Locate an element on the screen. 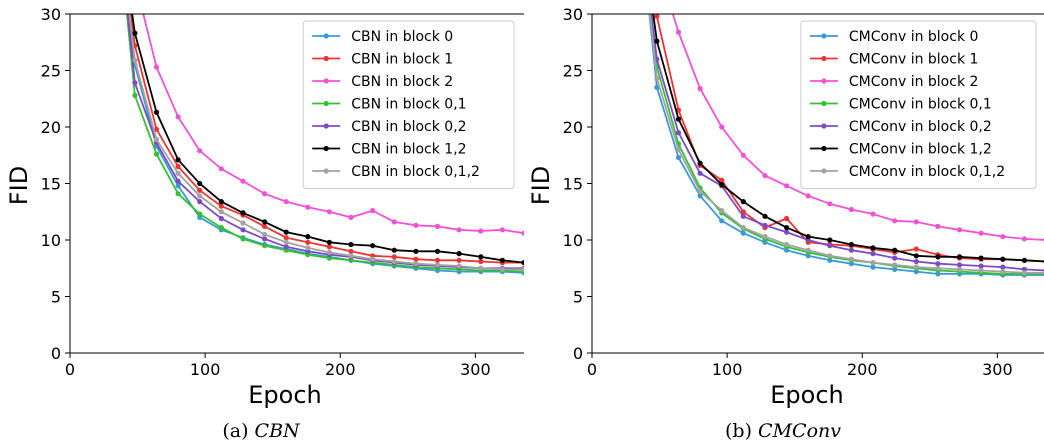  legend-box is located at coordinates (918, 104).